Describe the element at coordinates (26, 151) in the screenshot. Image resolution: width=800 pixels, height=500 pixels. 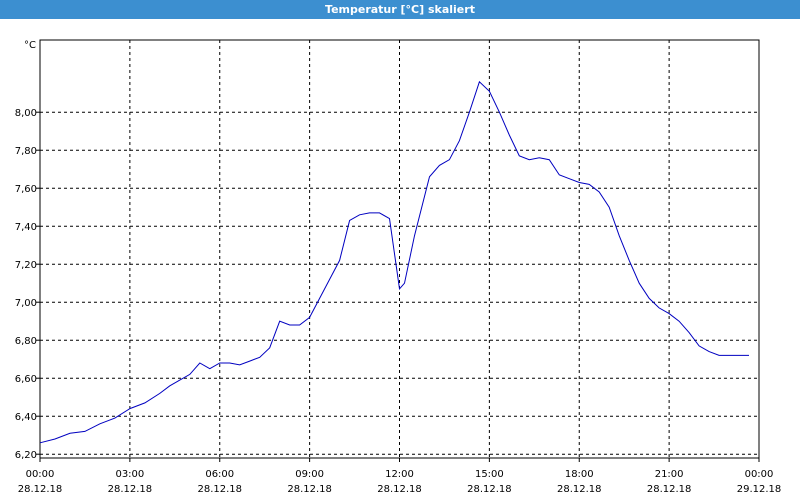
I see `y-tick-label: 7,80` at that location.